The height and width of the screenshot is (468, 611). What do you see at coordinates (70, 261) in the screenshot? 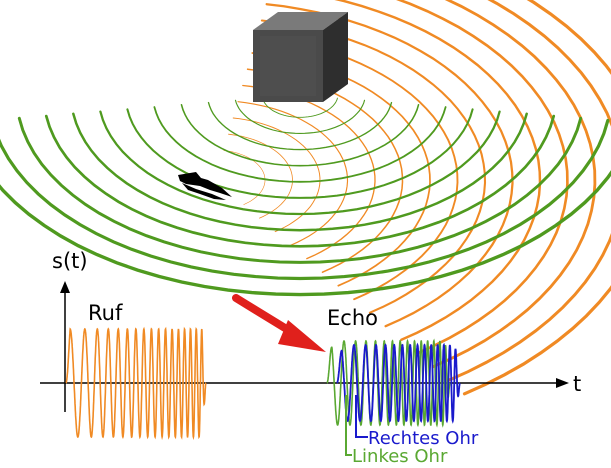
I see `y-axis-label: s(t)` at bounding box center [70, 261].